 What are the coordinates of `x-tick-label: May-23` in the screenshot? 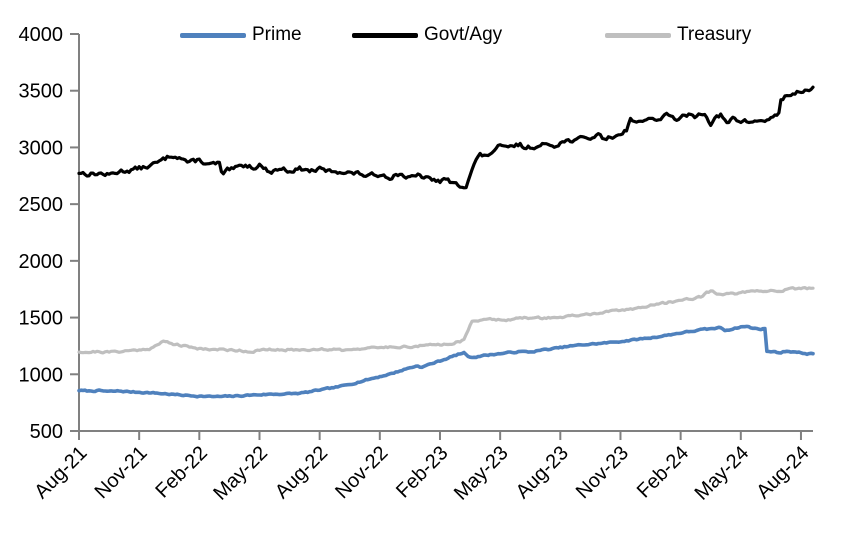 It's located at (481, 473).